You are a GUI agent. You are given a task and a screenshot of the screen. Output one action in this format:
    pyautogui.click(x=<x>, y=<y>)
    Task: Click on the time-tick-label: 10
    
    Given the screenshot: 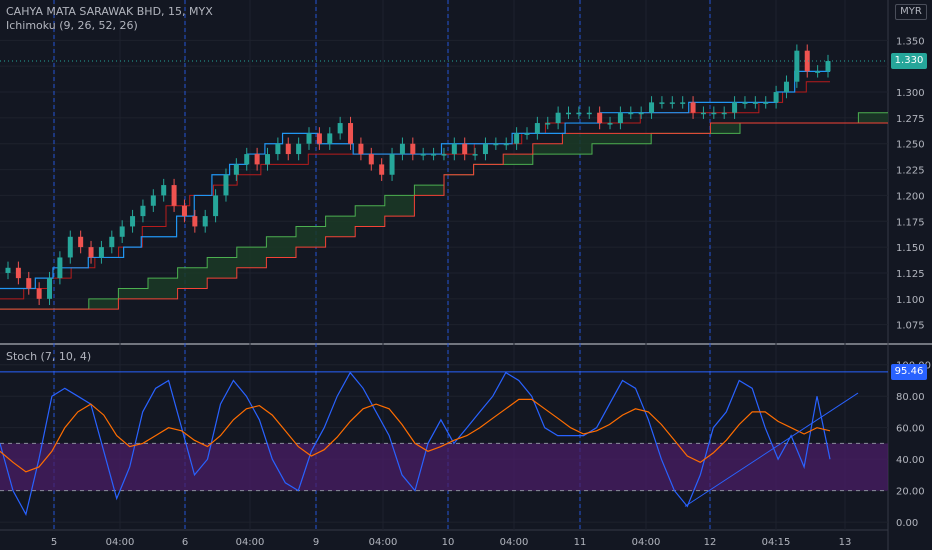 What is the action you would take?
    pyautogui.click(x=448, y=542)
    